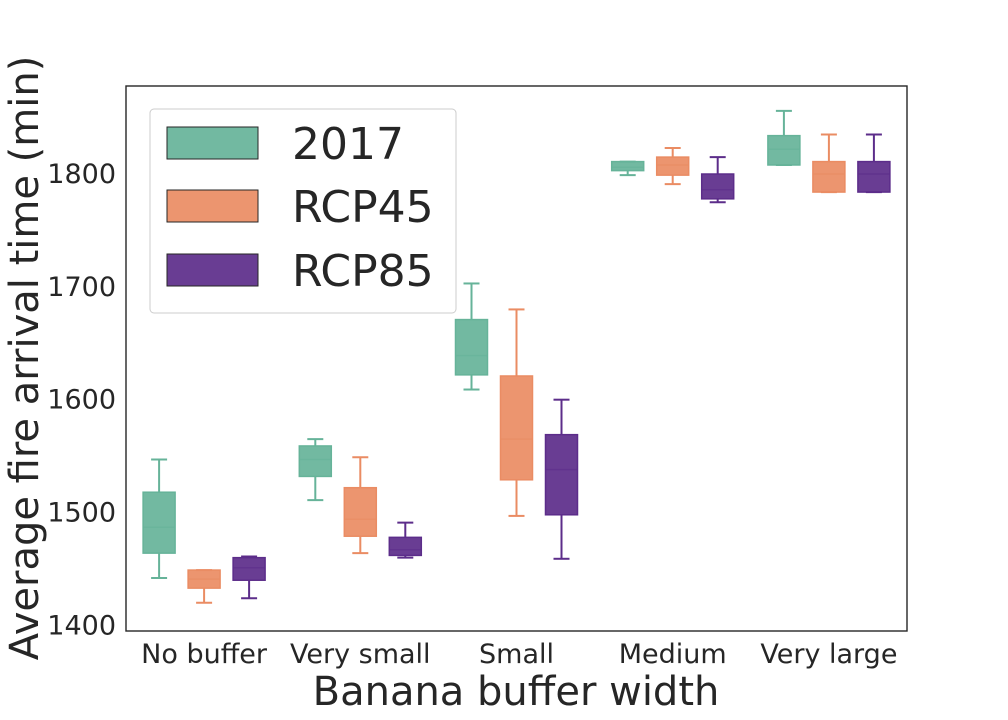 This screenshot has width=1008, height=720. Describe the element at coordinates (516, 692) in the screenshot. I see `x-axis-title: Banana buffer width` at that location.